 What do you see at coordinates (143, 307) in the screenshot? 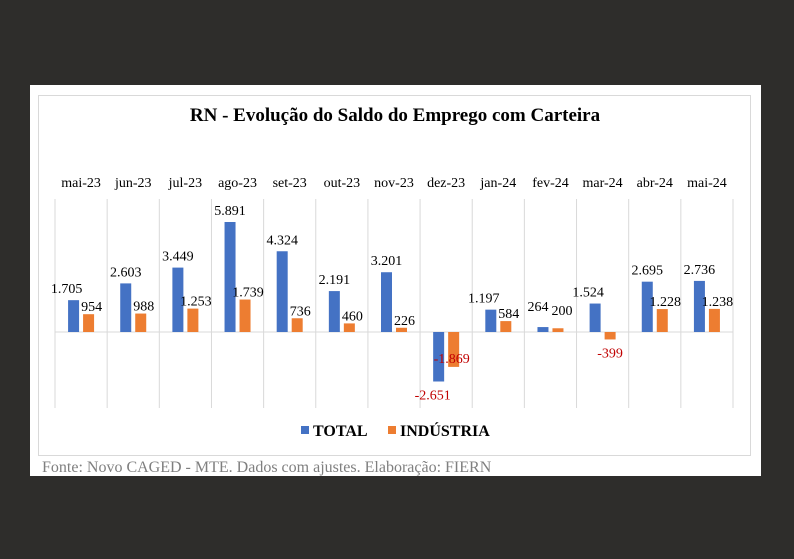
I see `data-label-industria: 988` at bounding box center [143, 307].